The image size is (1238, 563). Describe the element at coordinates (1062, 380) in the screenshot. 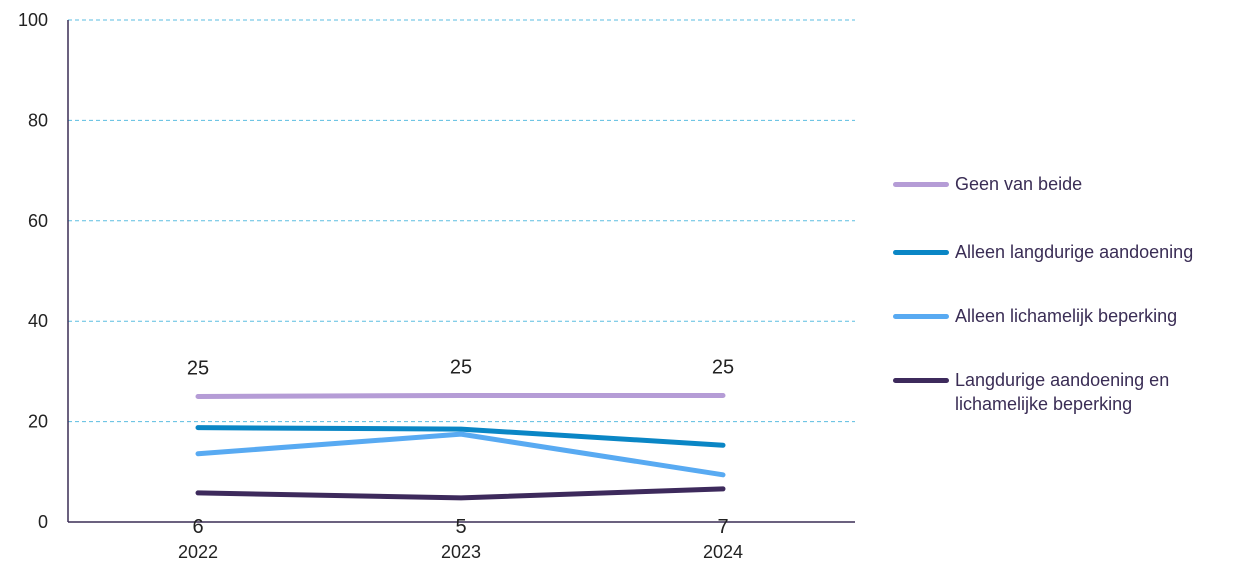

I see `legend-label-line: Langdurige aandoening en` at that location.